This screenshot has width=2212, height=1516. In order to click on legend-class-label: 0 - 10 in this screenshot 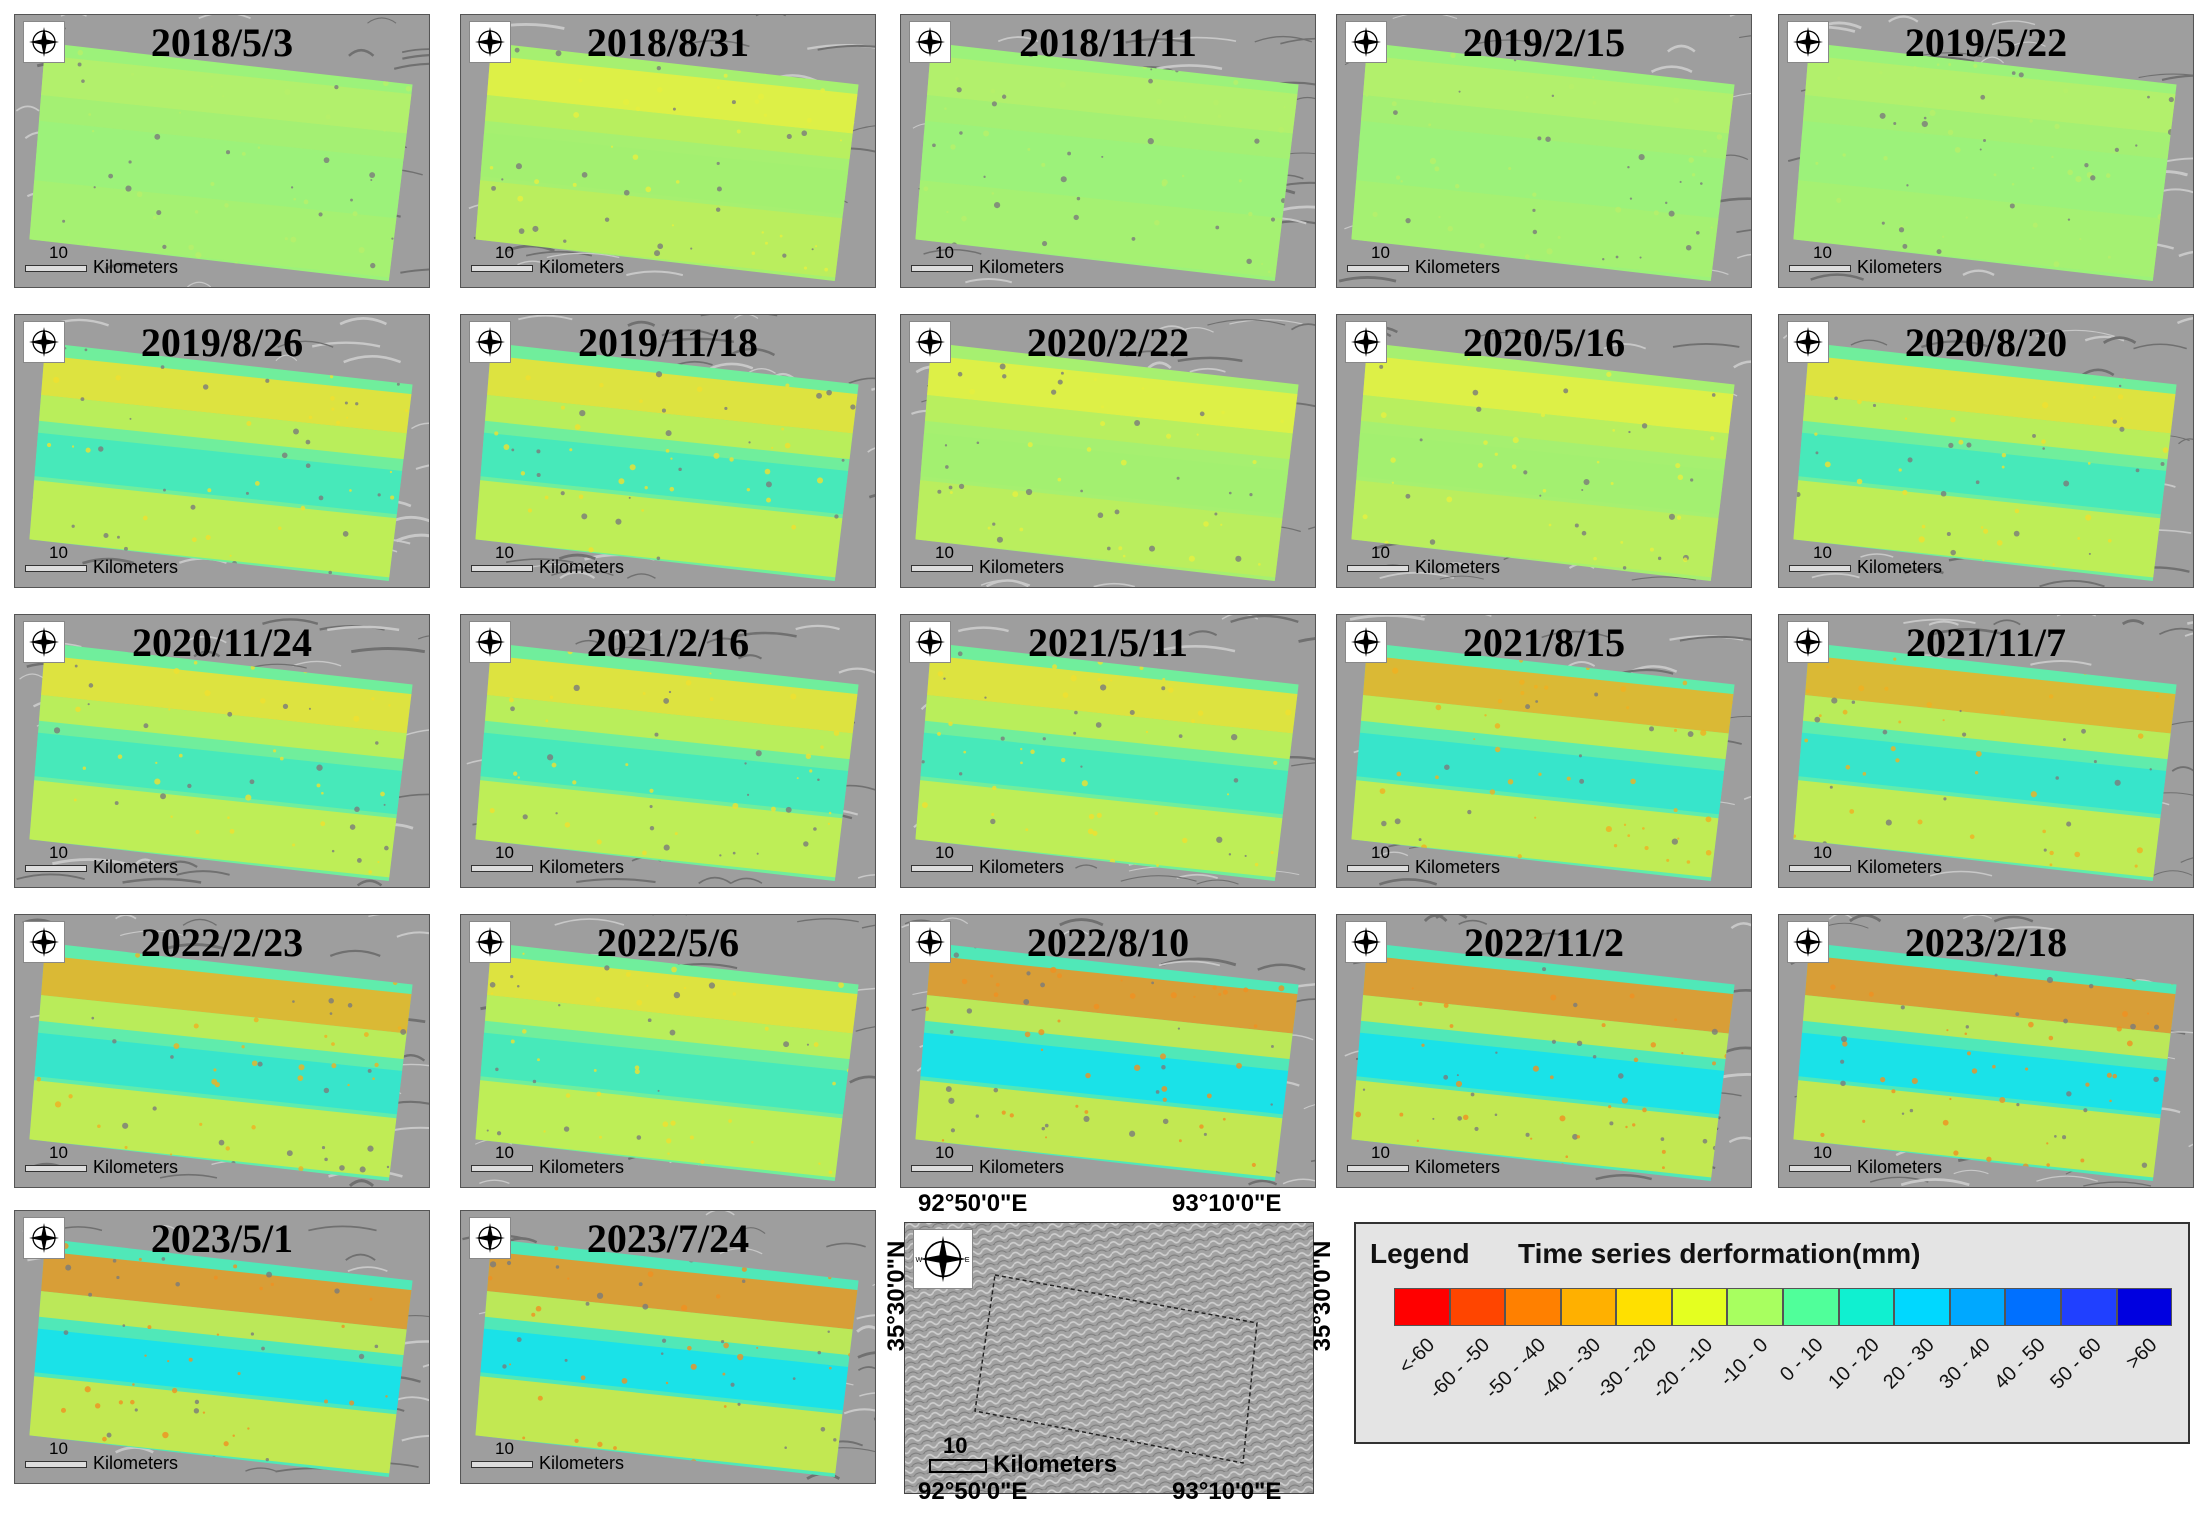, I will do `click(1802, 1360)`.